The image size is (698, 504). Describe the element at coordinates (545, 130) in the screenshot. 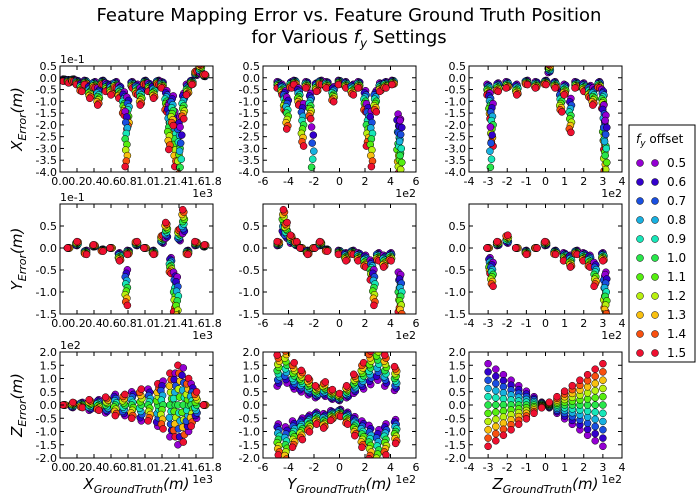

I see `subplot-r0-c2` at that location.